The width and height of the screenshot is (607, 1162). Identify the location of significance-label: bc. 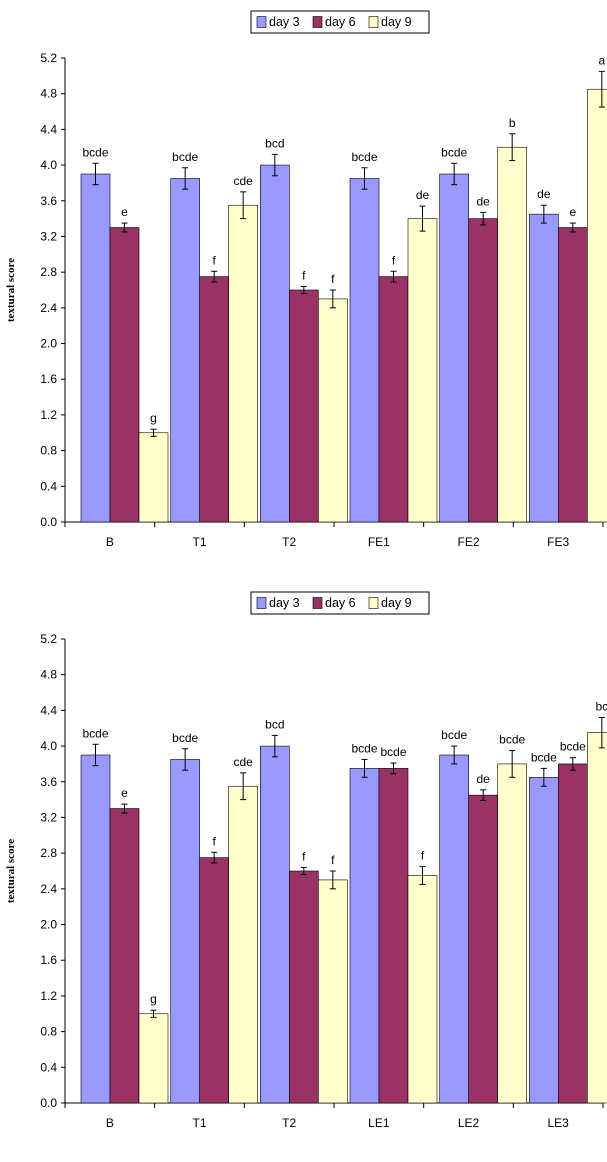
(601, 707).